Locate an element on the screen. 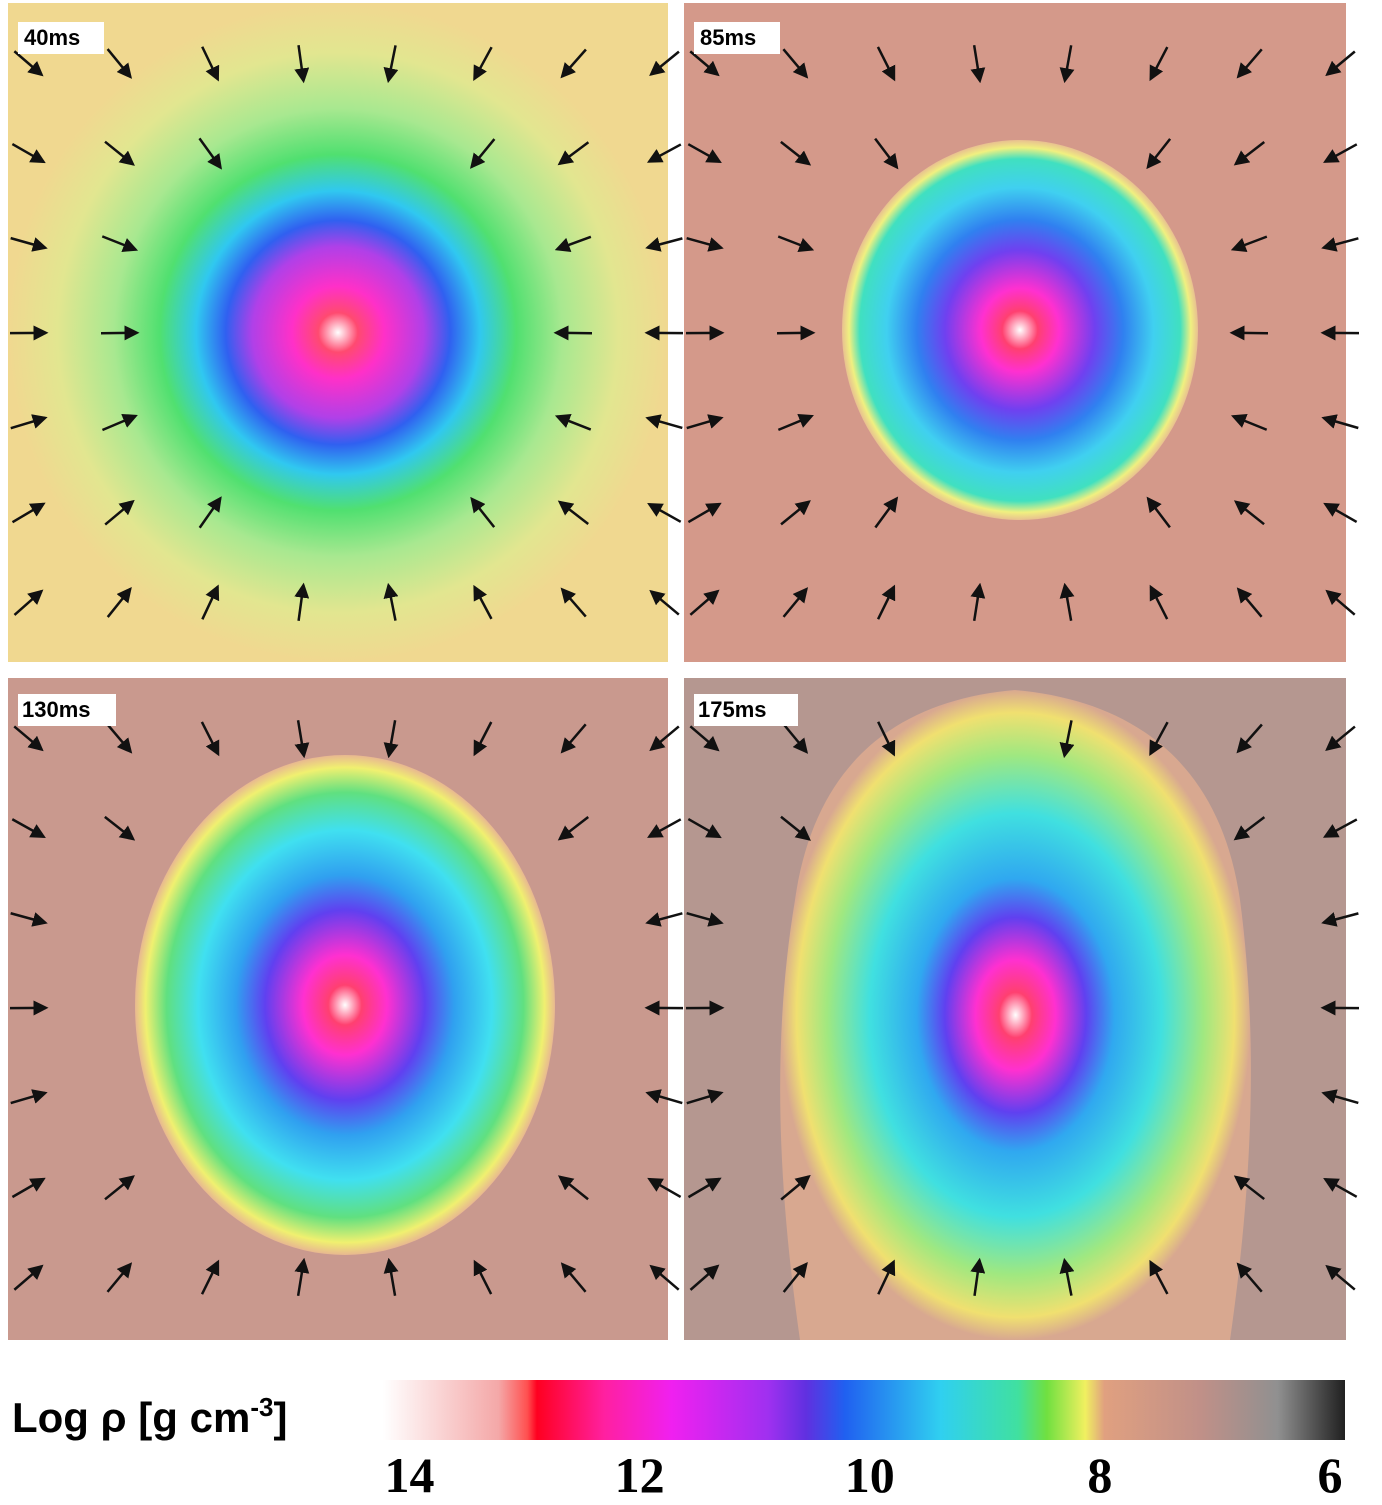 This screenshot has width=1382, height=1505. tick-label: 12 is located at coordinates (640, 1475).